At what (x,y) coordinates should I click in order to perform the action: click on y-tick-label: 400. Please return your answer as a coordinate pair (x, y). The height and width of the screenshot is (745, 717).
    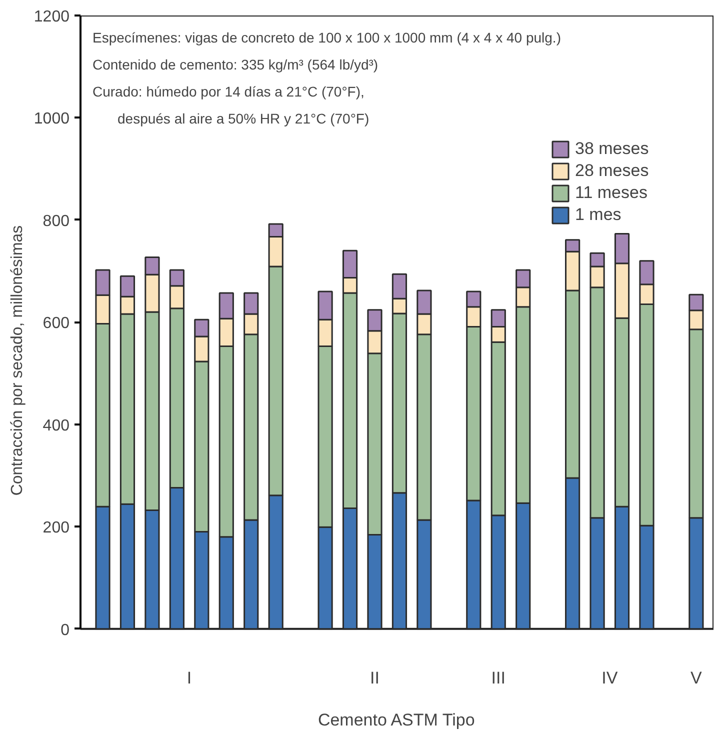
    Looking at the image, I should click on (56, 425).